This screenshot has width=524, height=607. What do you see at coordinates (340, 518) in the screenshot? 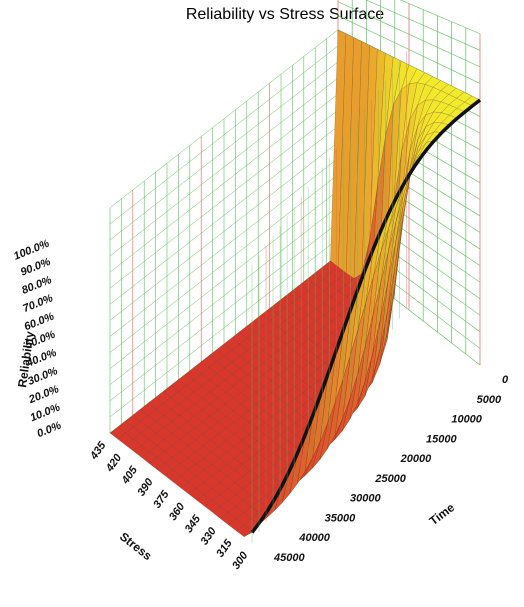
I see `time-tick-label: 35000` at bounding box center [340, 518].